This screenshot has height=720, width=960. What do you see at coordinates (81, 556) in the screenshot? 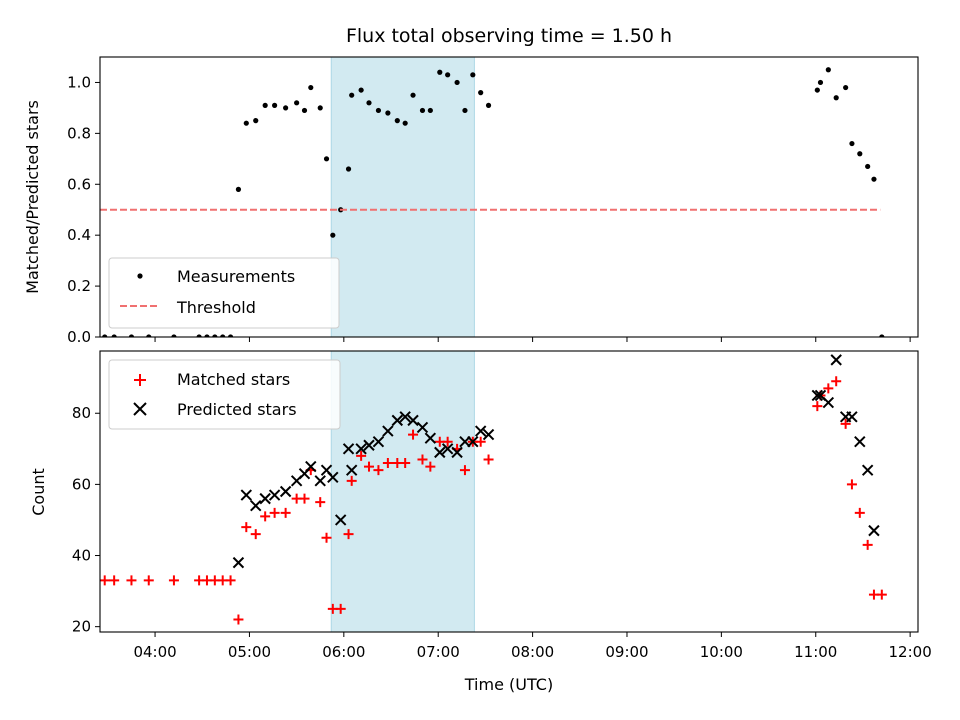
I see `y-tick-label: 40` at bounding box center [81, 556].